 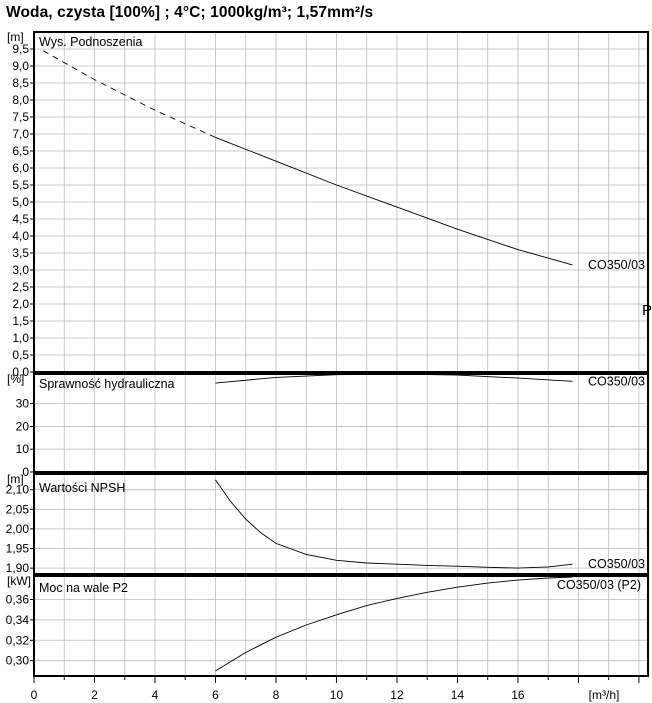 What do you see at coordinates (18, 568) in the screenshot?
I see `y-tick-label: 1,90` at bounding box center [18, 568].